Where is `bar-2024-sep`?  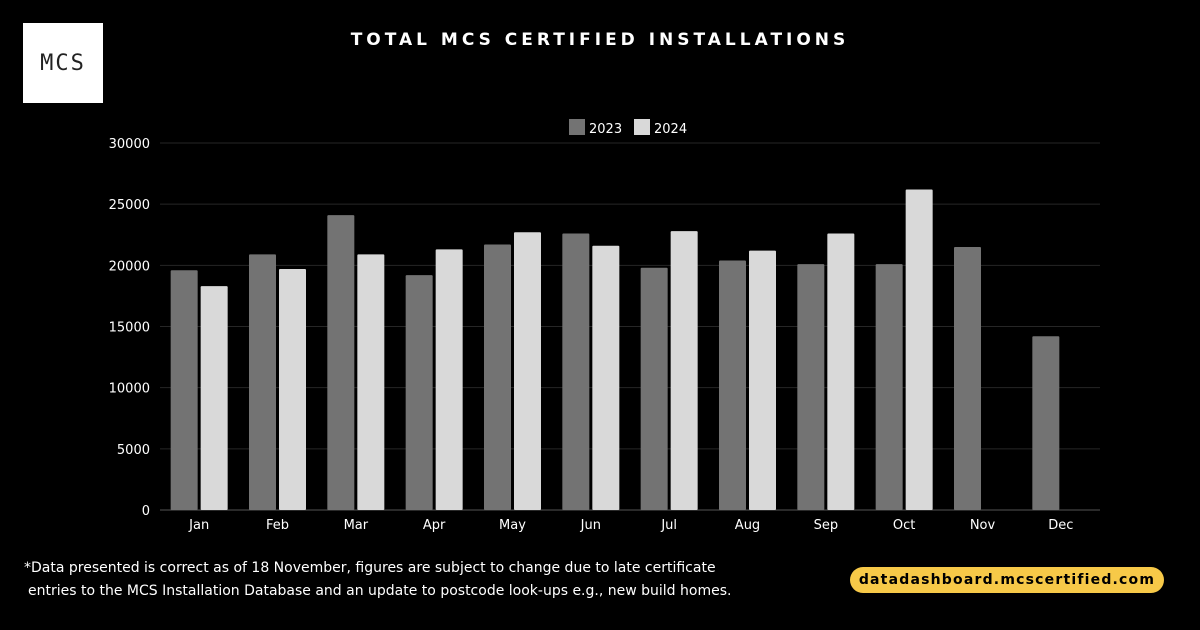
bar-2024-sep is located at coordinates (841, 371).